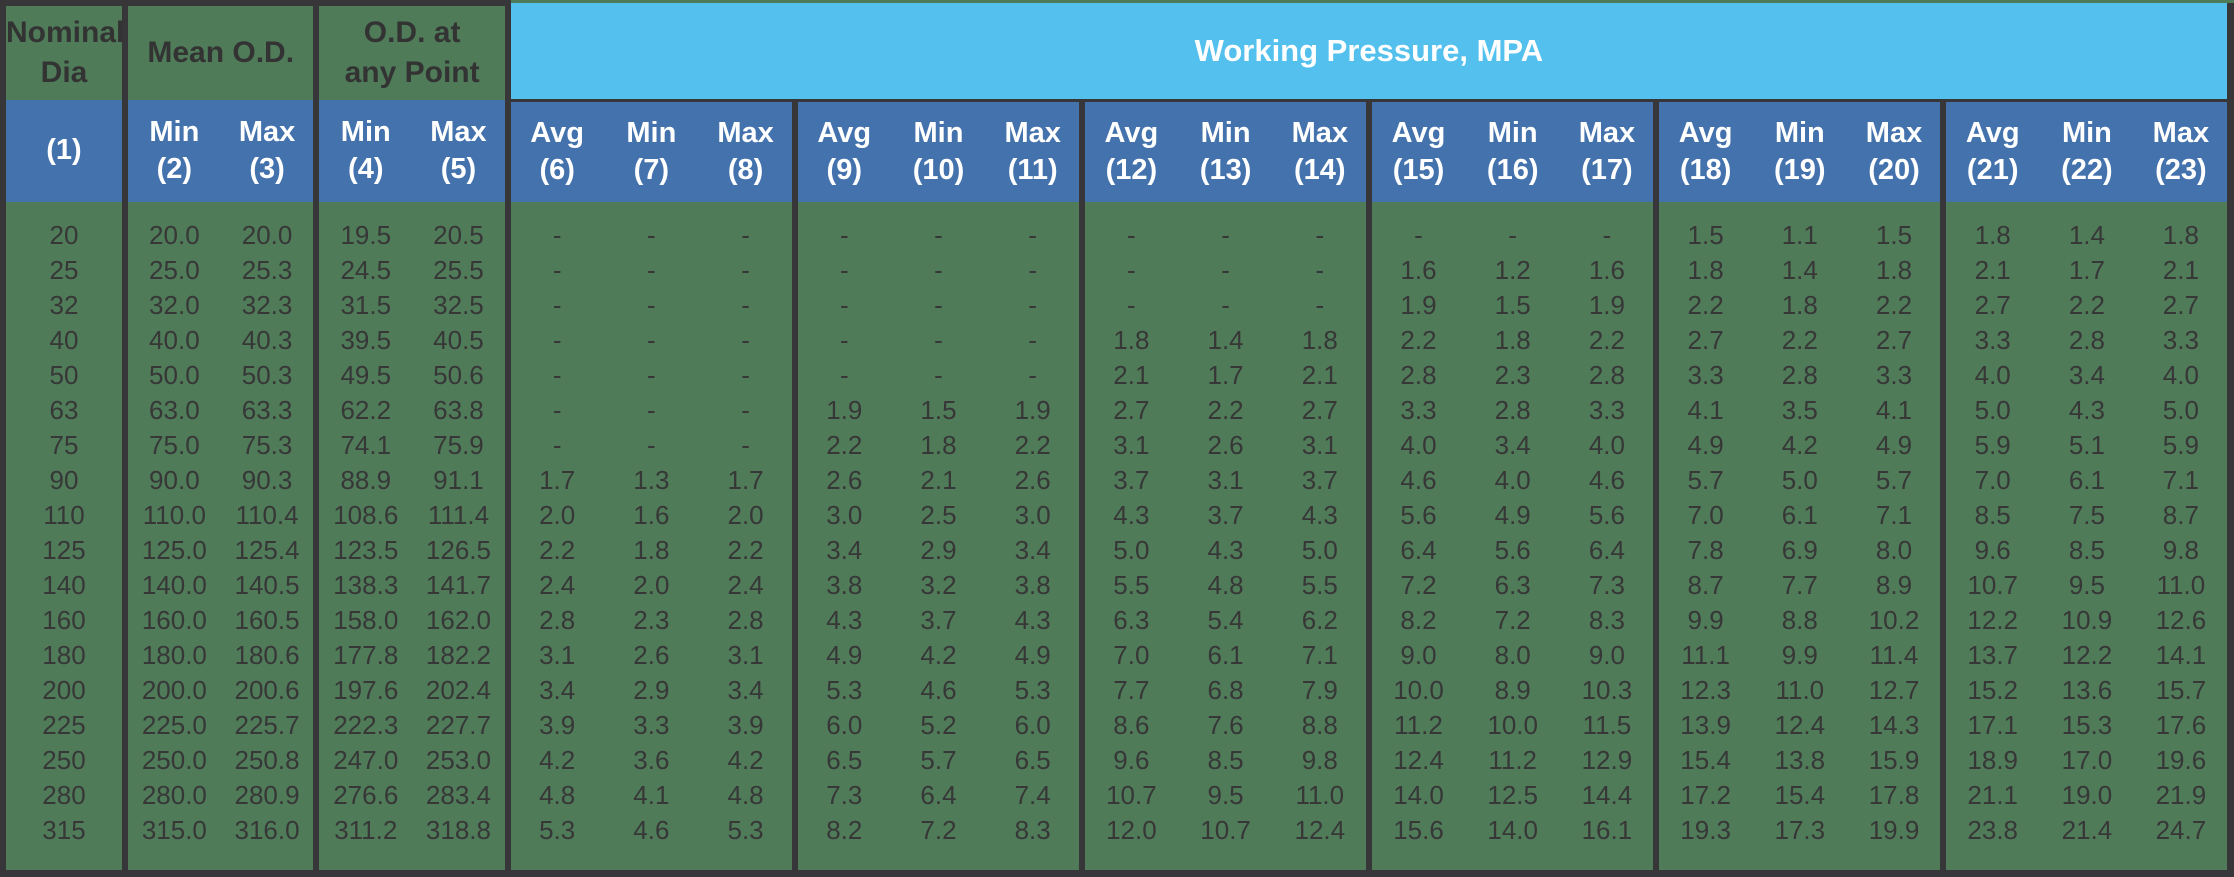 The image size is (2234, 877). What do you see at coordinates (363, 410) in the screenshot?
I see `table-cell: 62.2` at bounding box center [363, 410].